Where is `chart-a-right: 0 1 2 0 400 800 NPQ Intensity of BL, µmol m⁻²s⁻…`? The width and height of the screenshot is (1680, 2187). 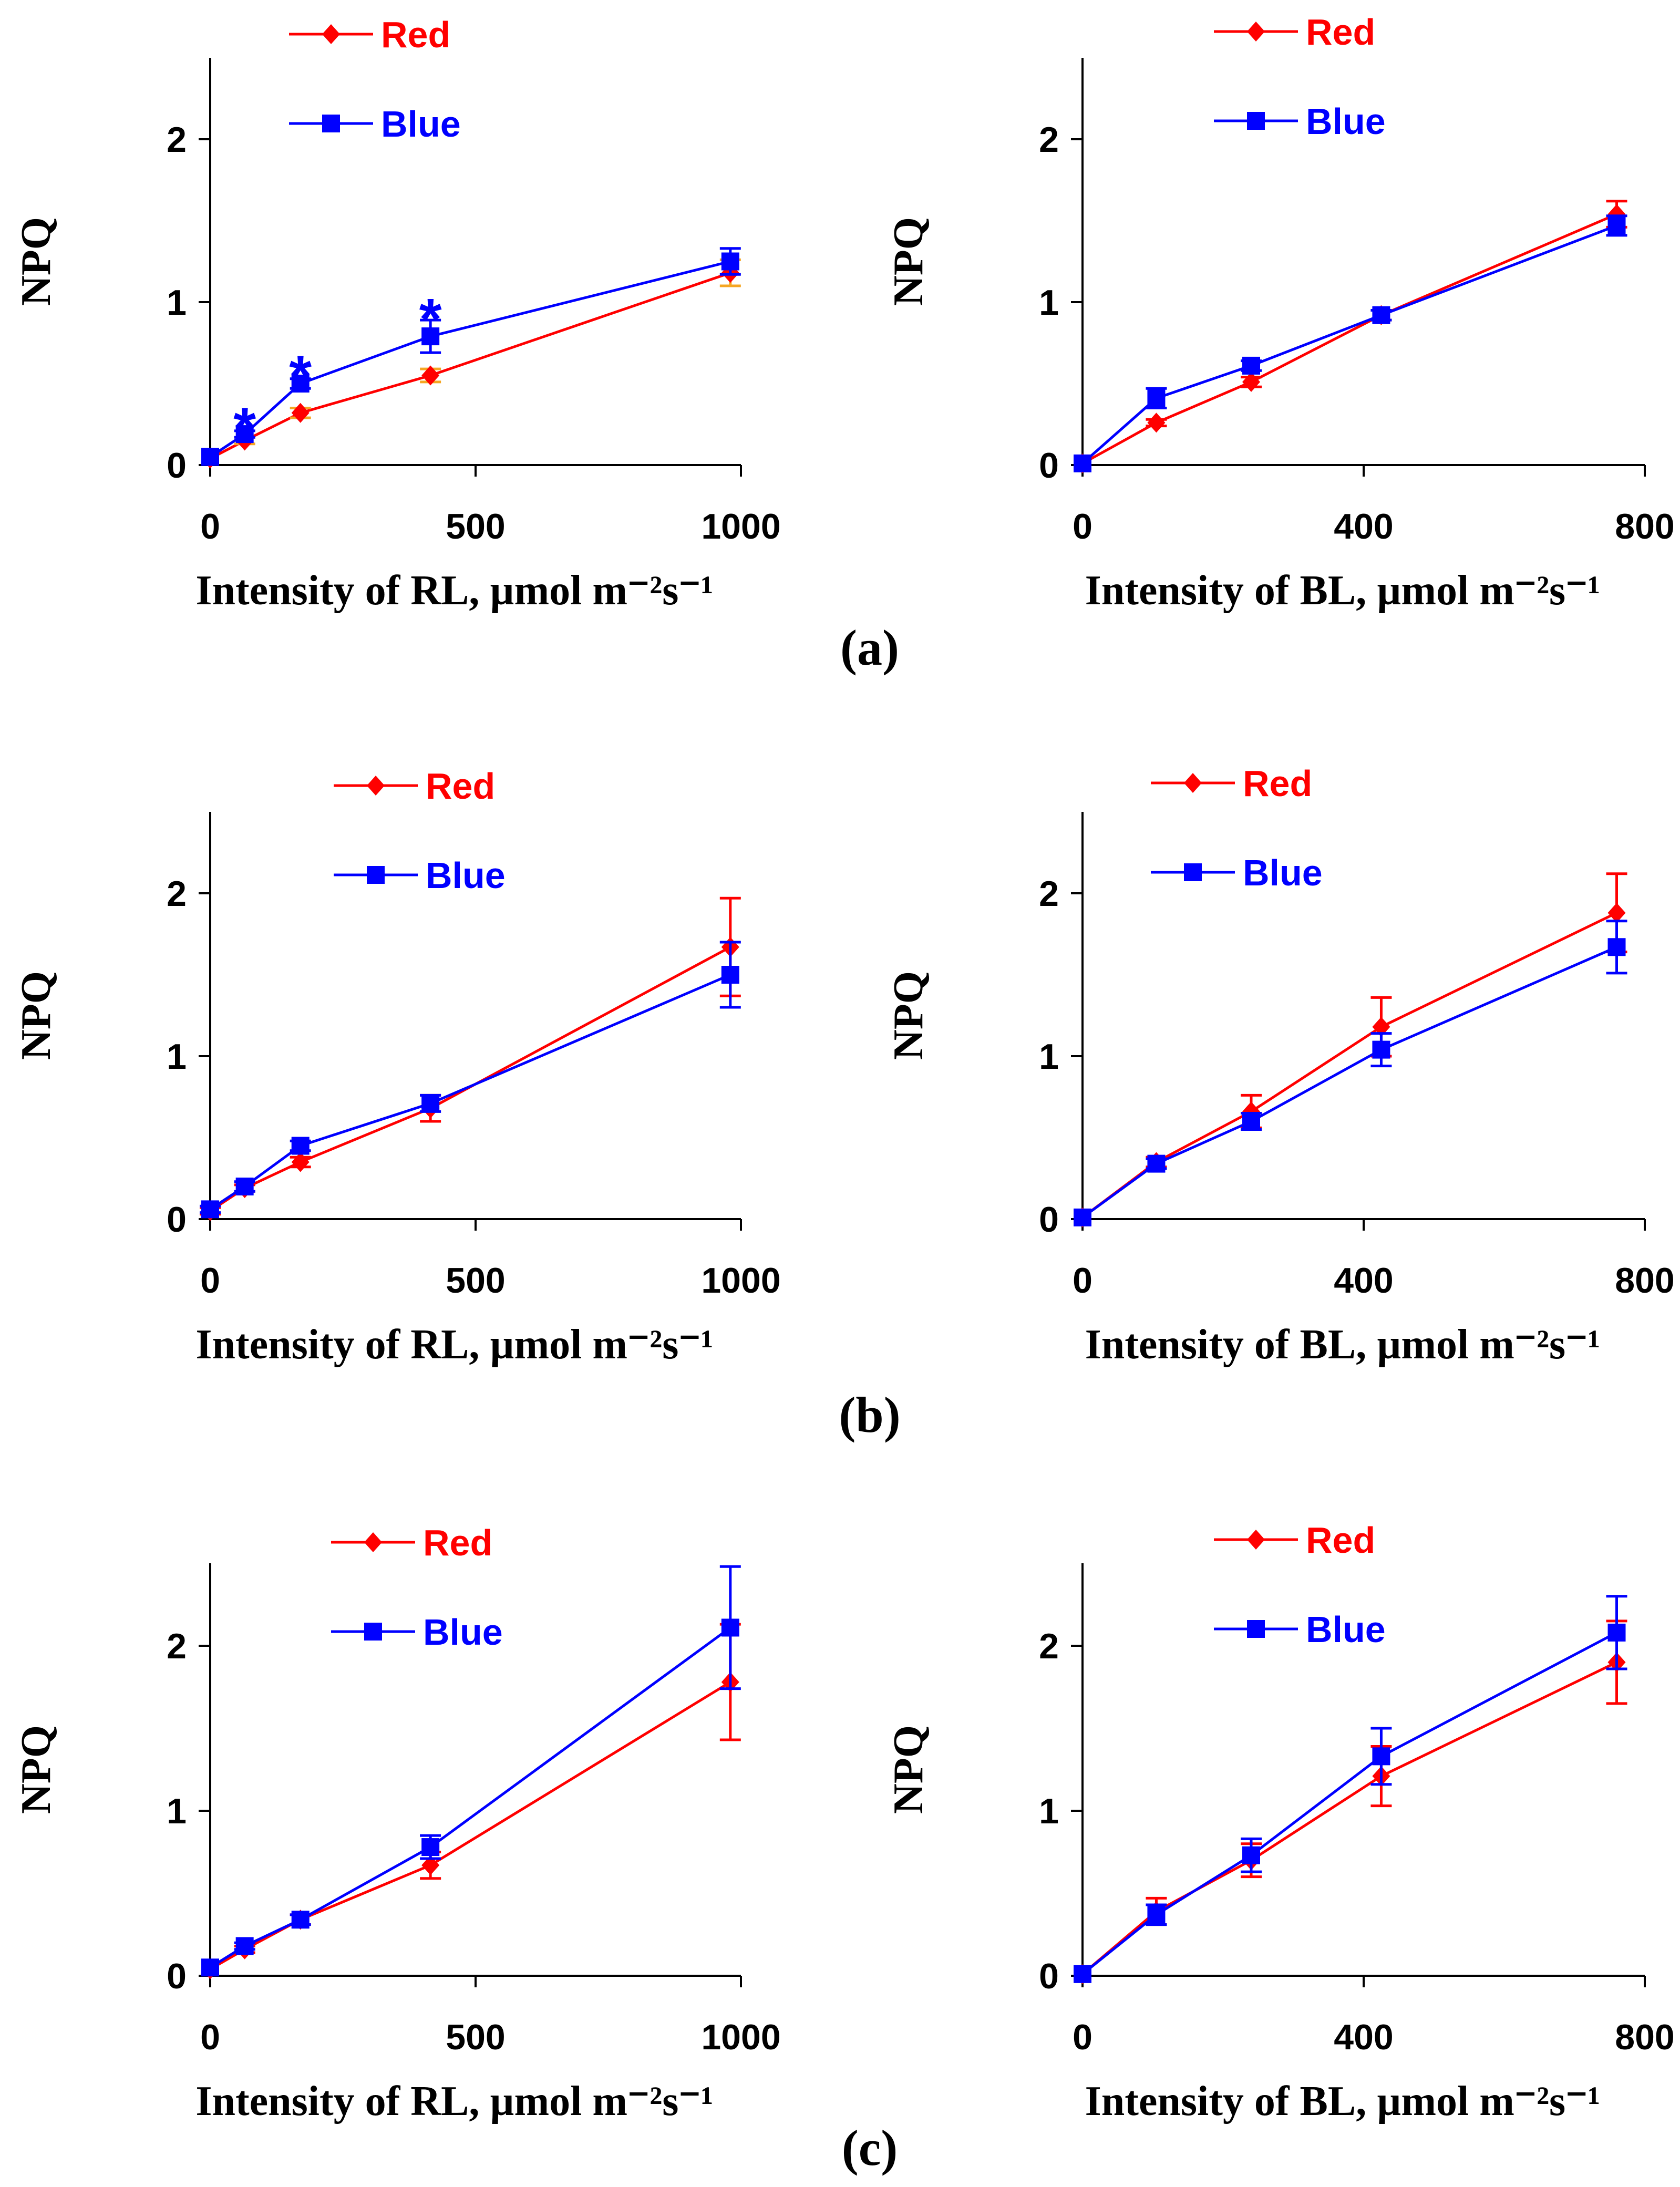 chart-a-right: 0 1 2 0 400 800 NPQ Intensity of BL, µmol m⁻²s⁻… is located at coordinates (1280, 313).